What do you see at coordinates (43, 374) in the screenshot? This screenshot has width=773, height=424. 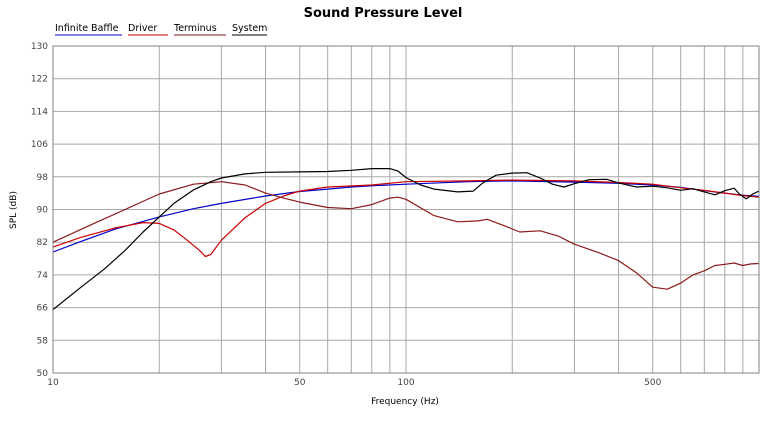 I see `y-tick-label: 50` at bounding box center [43, 374].